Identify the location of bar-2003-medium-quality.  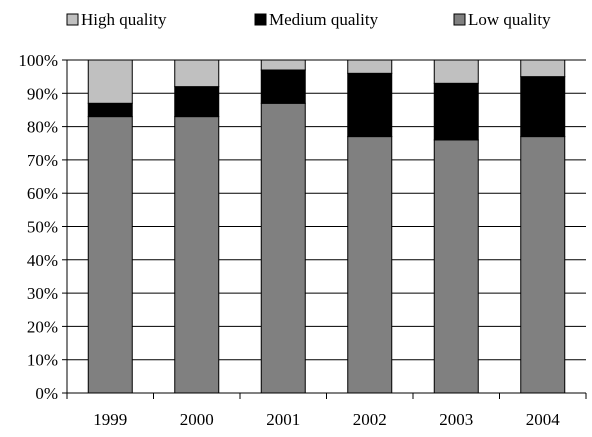
(456, 111).